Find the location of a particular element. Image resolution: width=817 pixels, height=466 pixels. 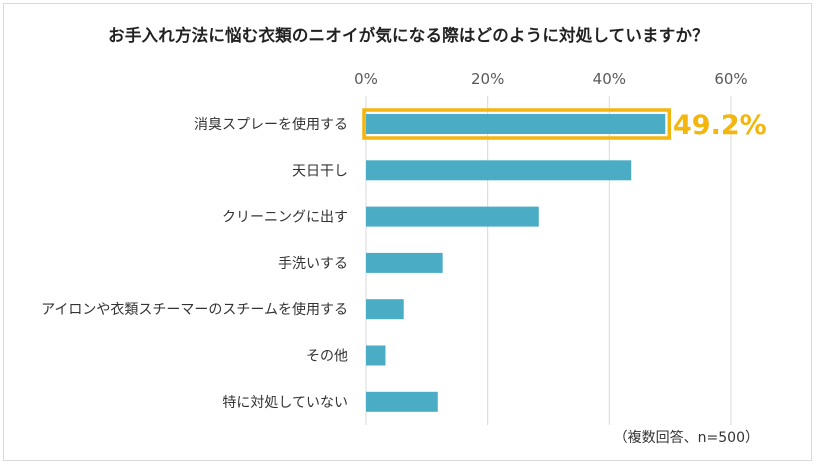

category-label: 消臭スプレーを使用する is located at coordinates (271, 124).